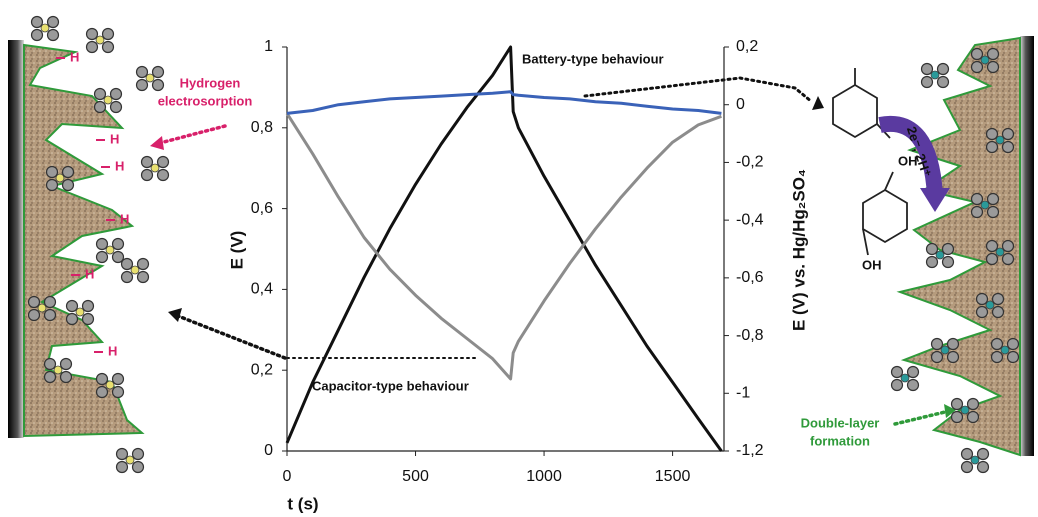  What do you see at coordinates (750, 450) in the screenshot?
I see `y2-tick-label: -1,2` at bounding box center [750, 450].